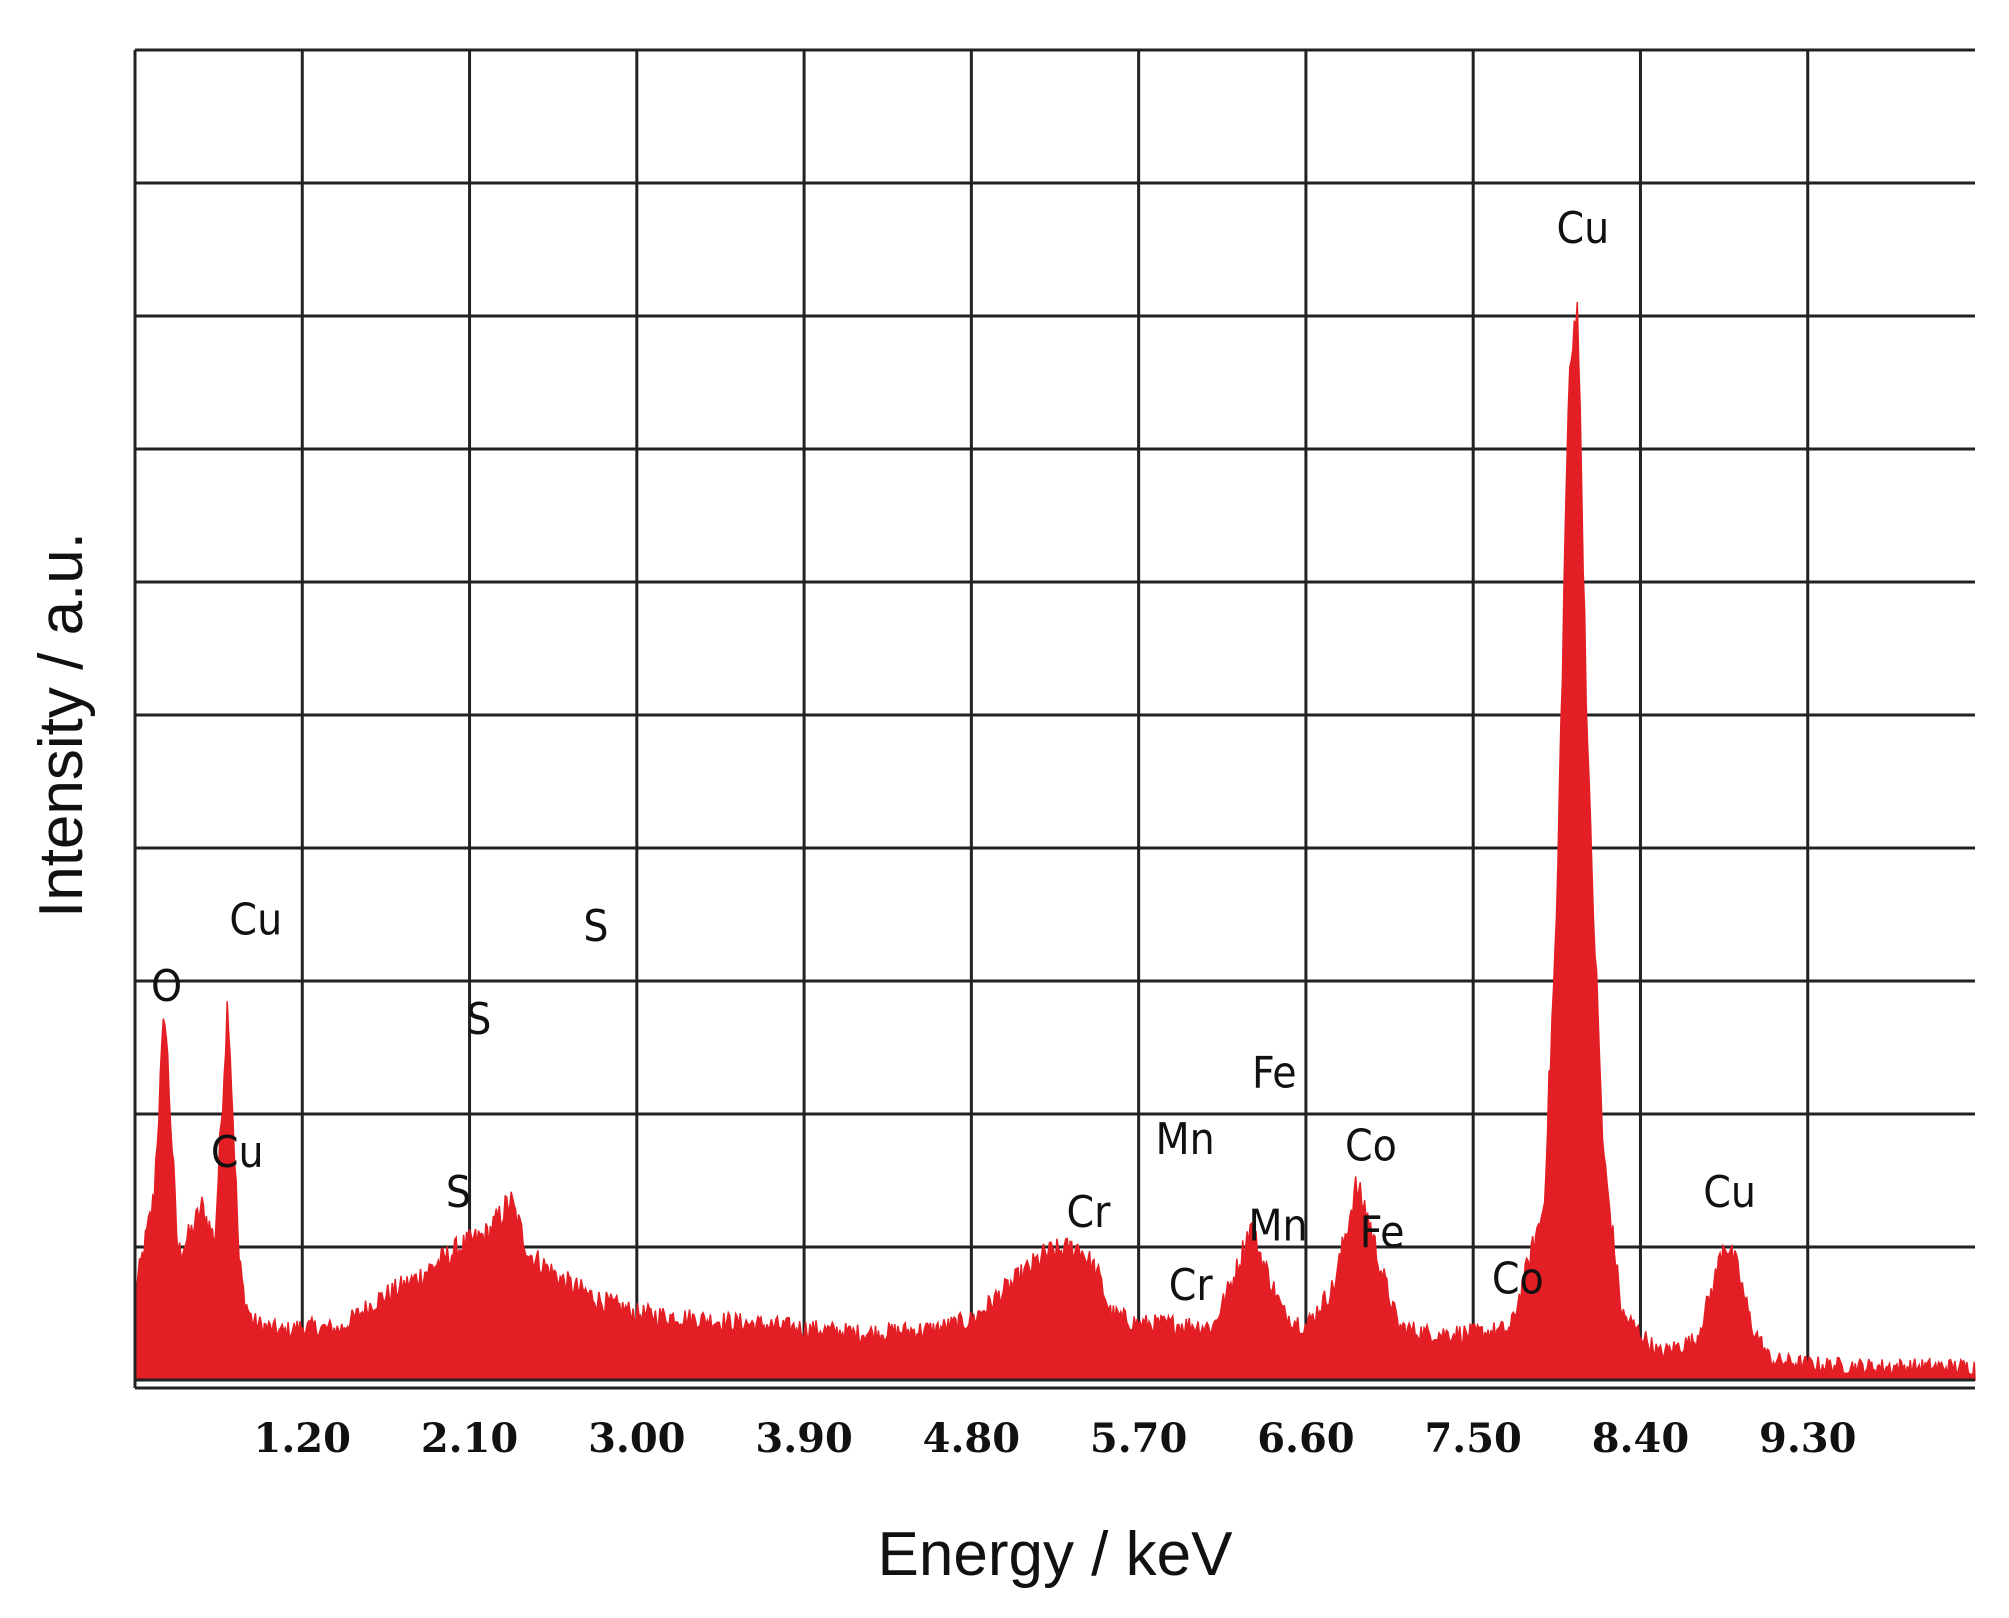  Describe the element at coordinates (469, 1438) in the screenshot. I see `x-tick-label: 2.10` at that location.